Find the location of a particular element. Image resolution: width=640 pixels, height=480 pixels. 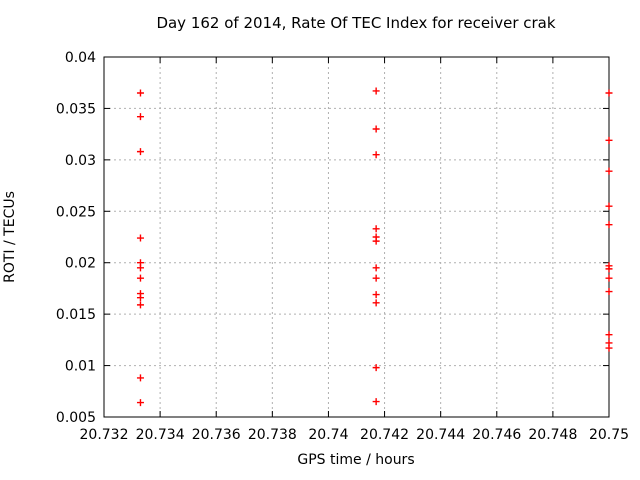

x-tick-label: 20.744 is located at coordinates (440, 435).